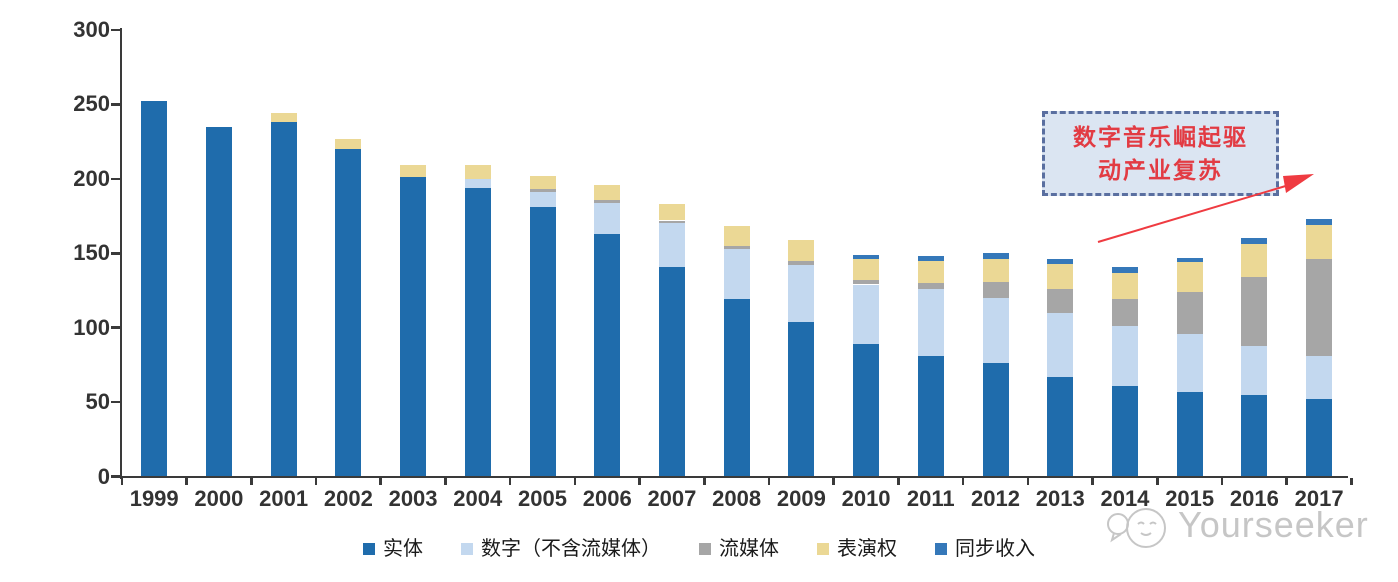 This screenshot has height=582, width=1398. Describe the element at coordinates (733, 476) in the screenshot. I see `x-axis` at that location.